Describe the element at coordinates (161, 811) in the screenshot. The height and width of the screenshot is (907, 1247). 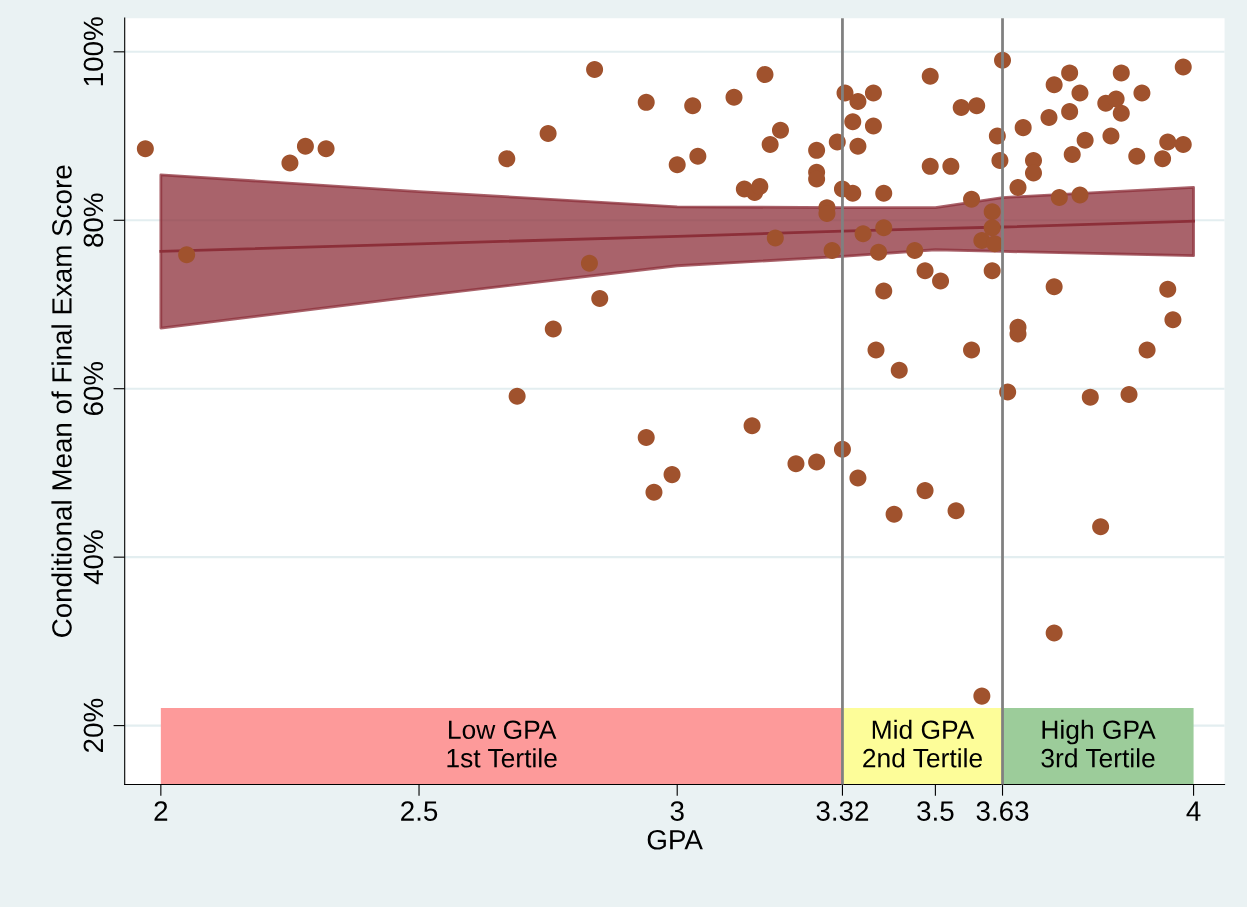
I see `x-tick-label: 2` at that location.